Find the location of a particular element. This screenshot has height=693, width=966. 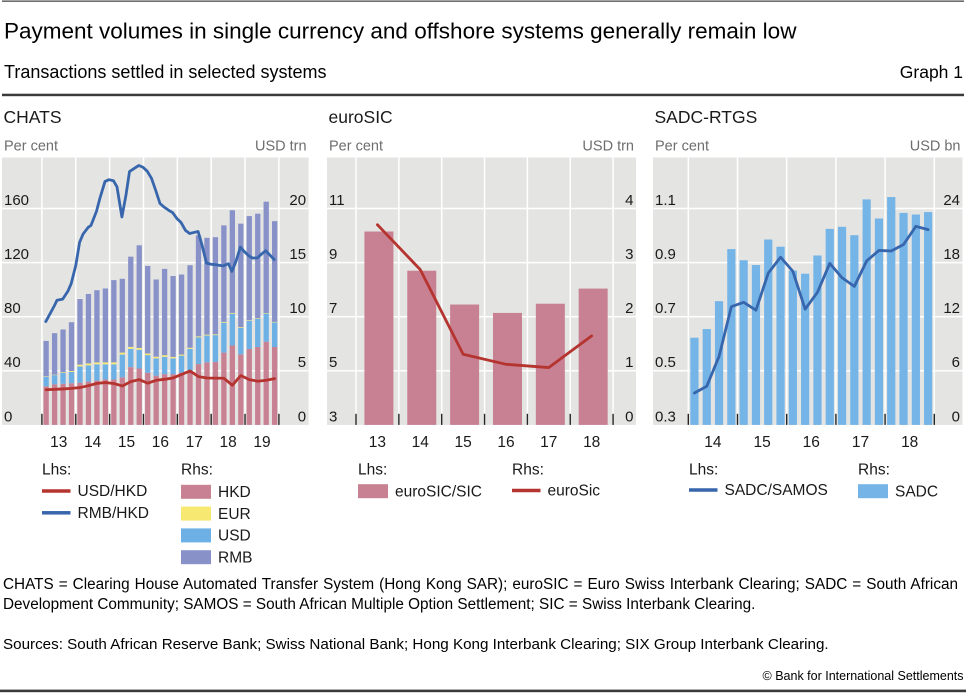

svg-text: SADC is located at coordinates (916, 491).